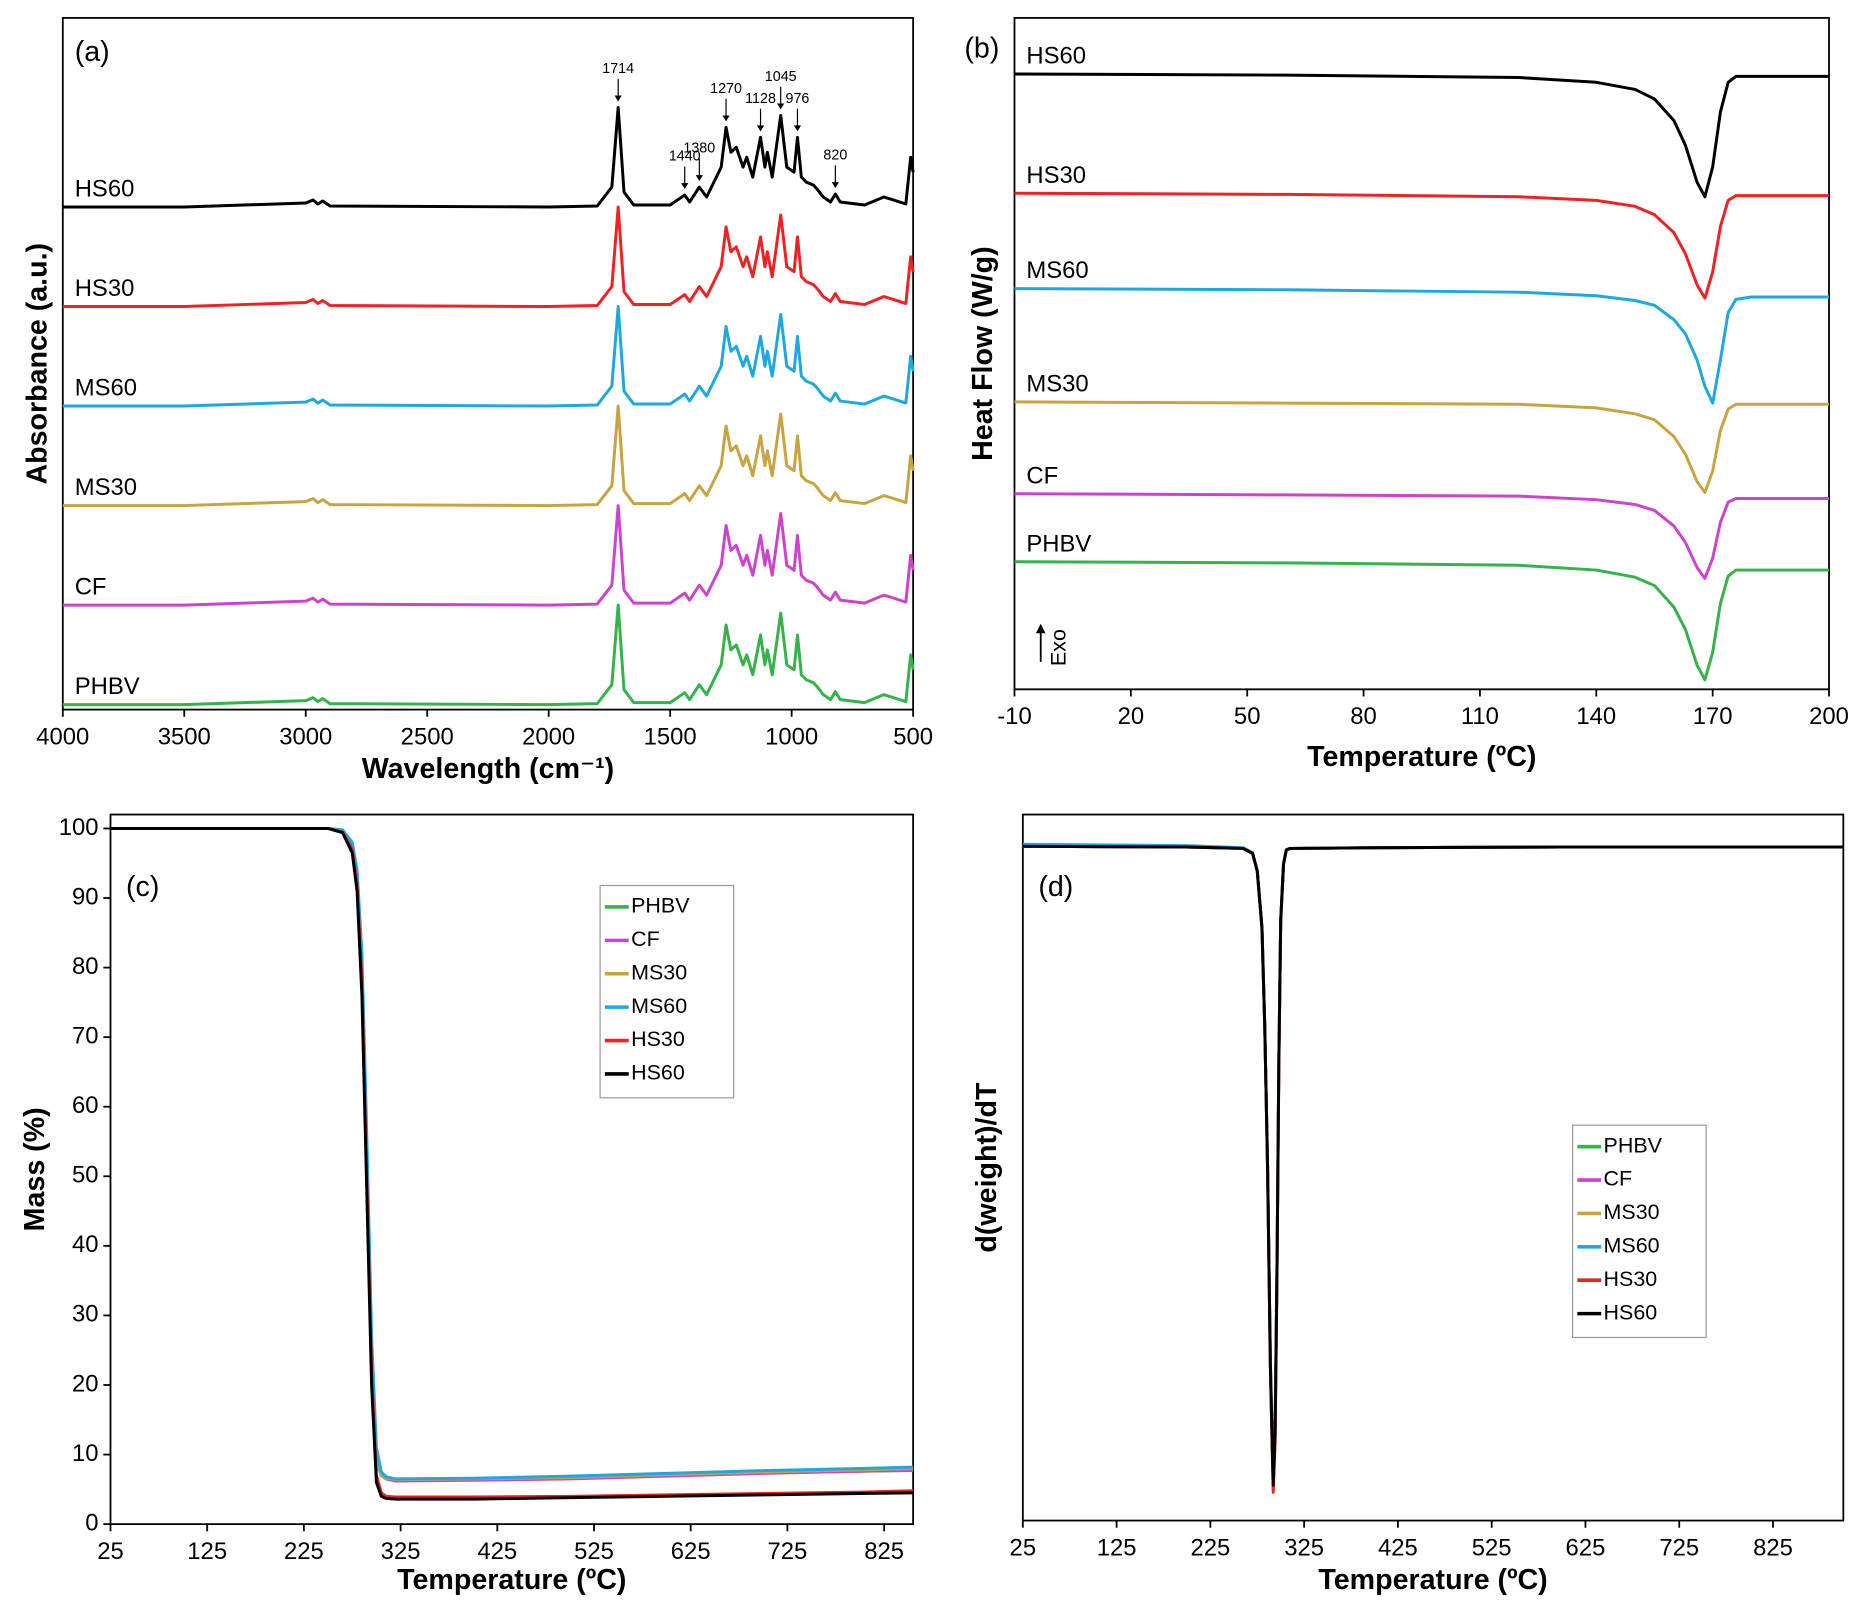 The image size is (1862, 1610). I want to click on exo-arrowhead, so click(1040, 628).